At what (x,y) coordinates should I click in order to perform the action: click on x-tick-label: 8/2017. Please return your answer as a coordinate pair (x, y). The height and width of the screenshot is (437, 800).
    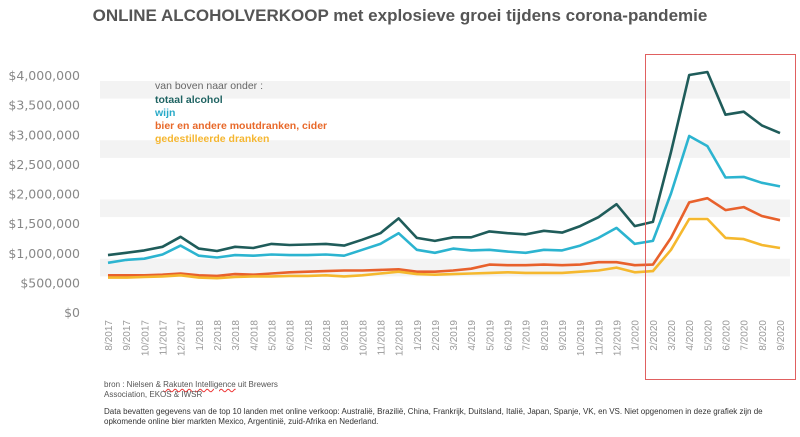
    Looking at the image, I should click on (109, 335).